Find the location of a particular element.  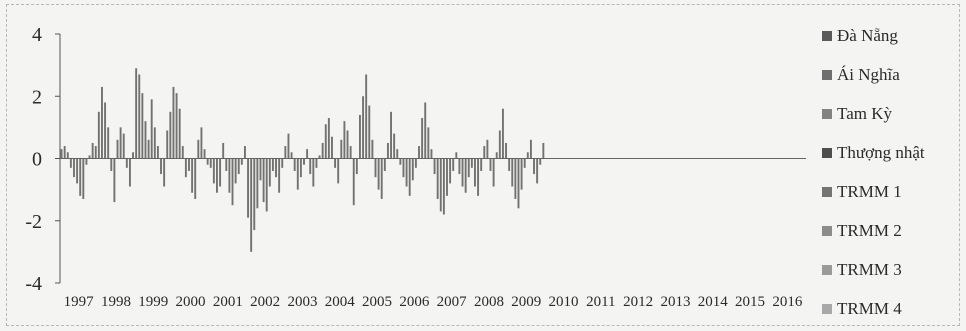

x-tick-label: 2005 is located at coordinates (377, 302).